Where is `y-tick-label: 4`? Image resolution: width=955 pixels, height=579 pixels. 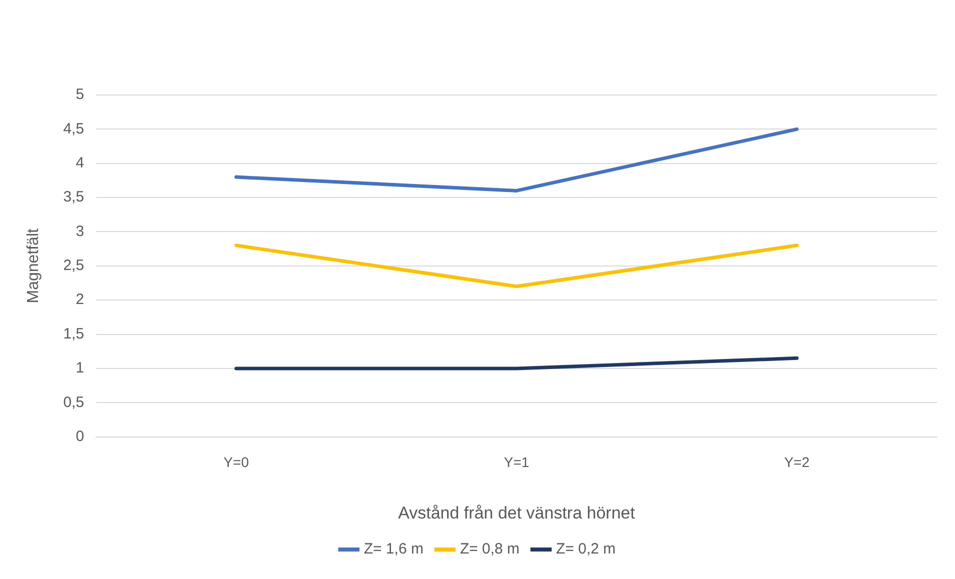
y-tick-label: 4 is located at coordinates (80, 163).